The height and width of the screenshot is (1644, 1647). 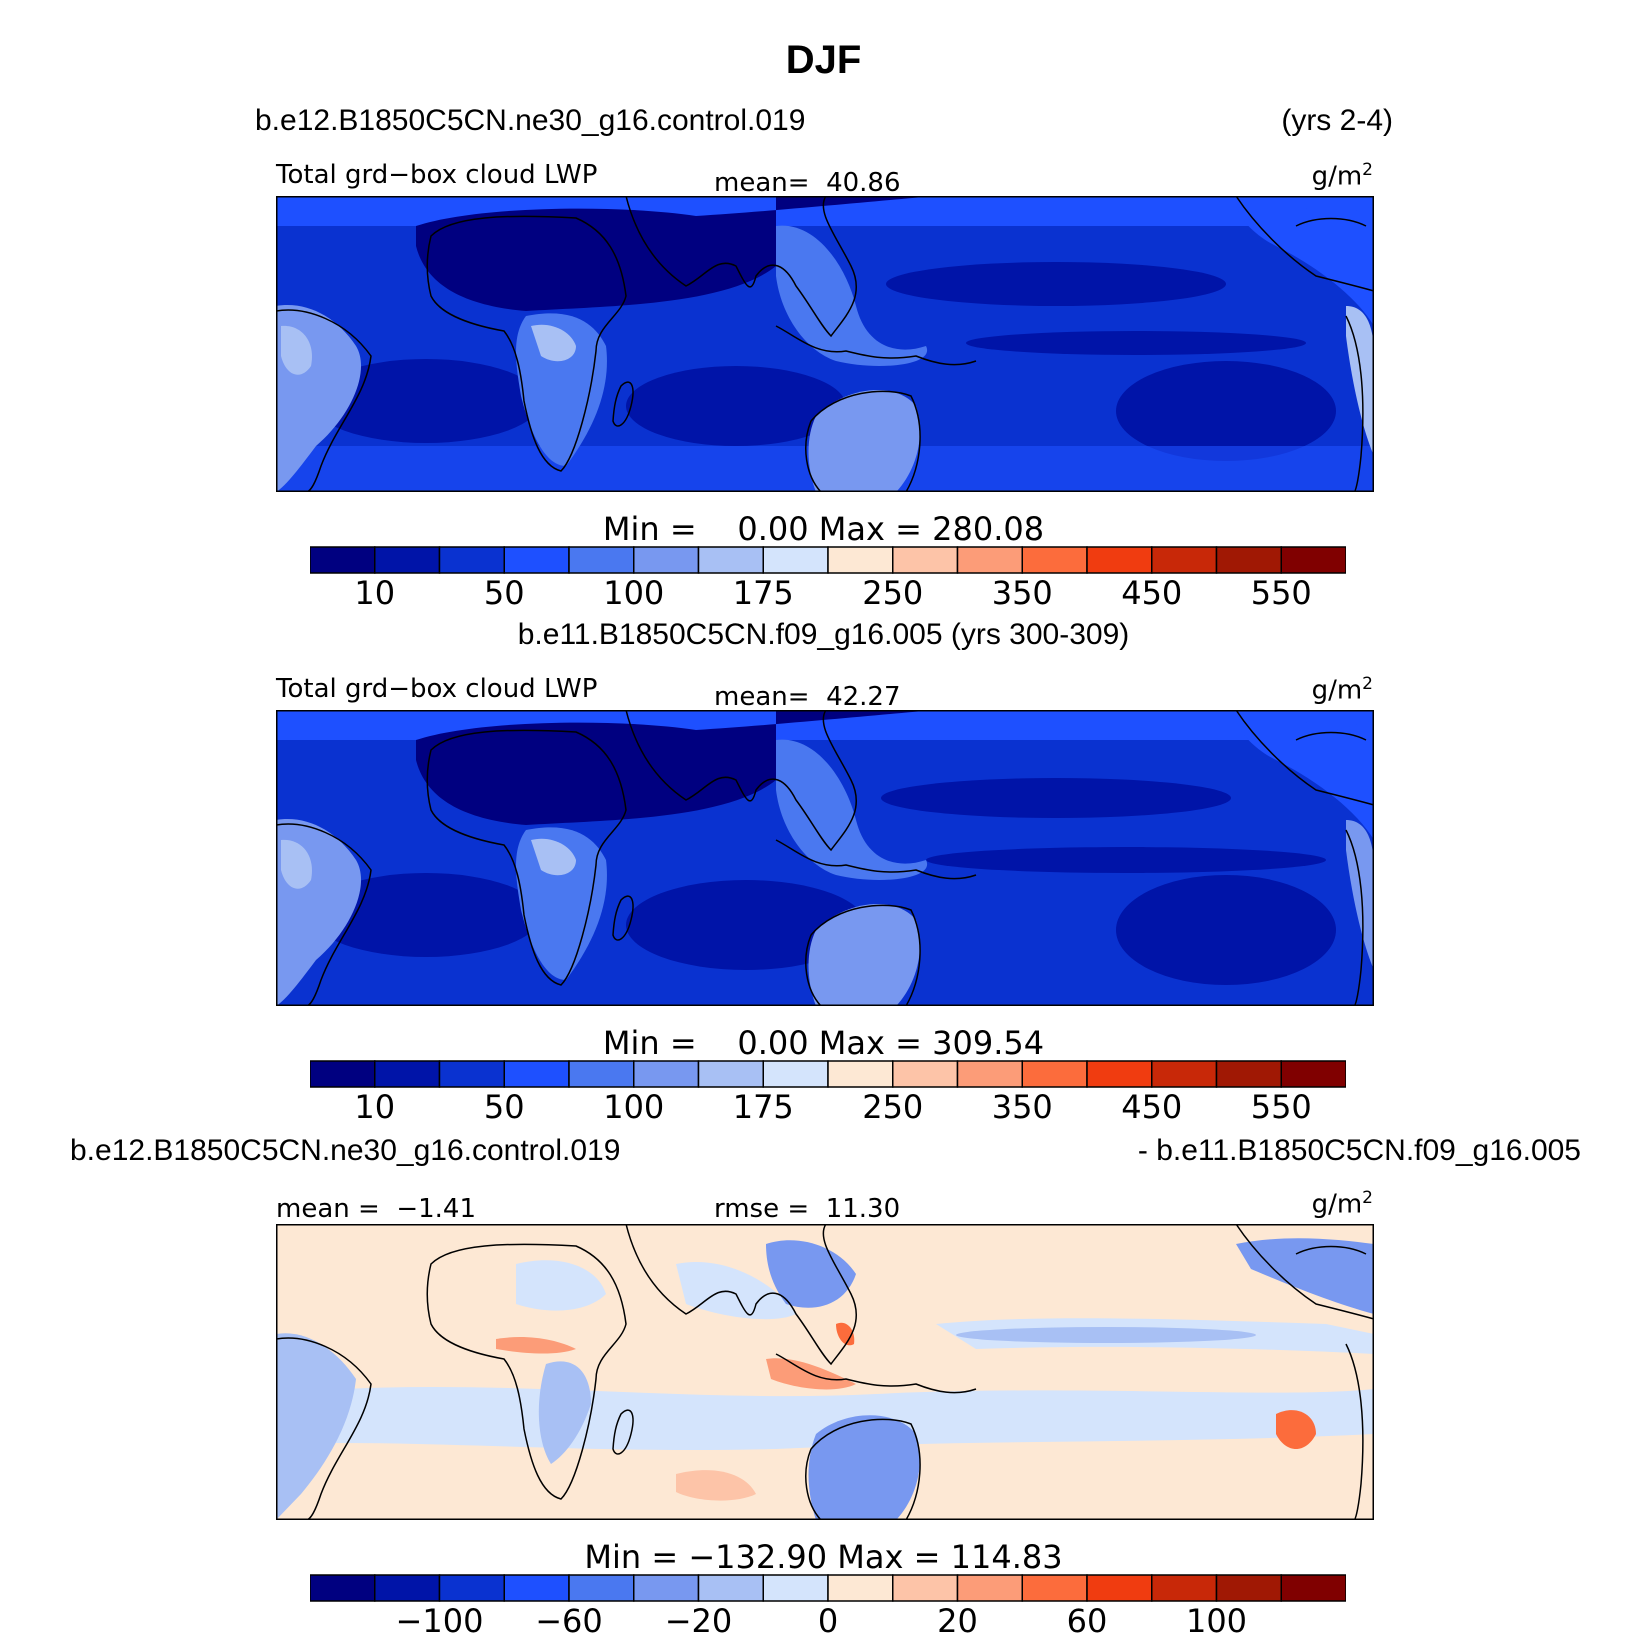 What do you see at coordinates (536, 1345) in the screenshot?
I see `african-itcz-red` at bounding box center [536, 1345].